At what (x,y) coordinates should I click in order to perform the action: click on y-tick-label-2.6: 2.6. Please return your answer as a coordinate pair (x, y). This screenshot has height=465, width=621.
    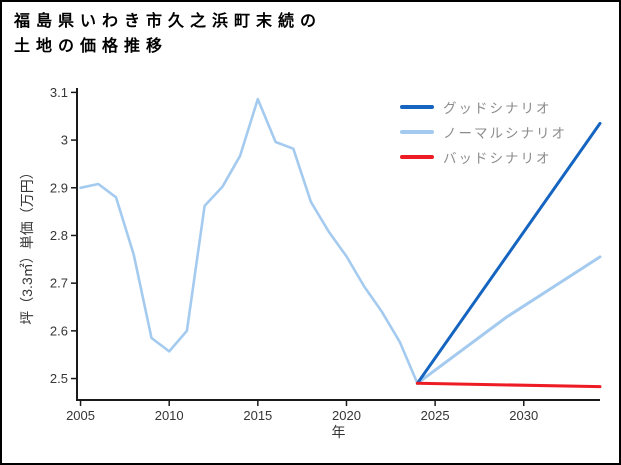
    Looking at the image, I should click on (59, 330).